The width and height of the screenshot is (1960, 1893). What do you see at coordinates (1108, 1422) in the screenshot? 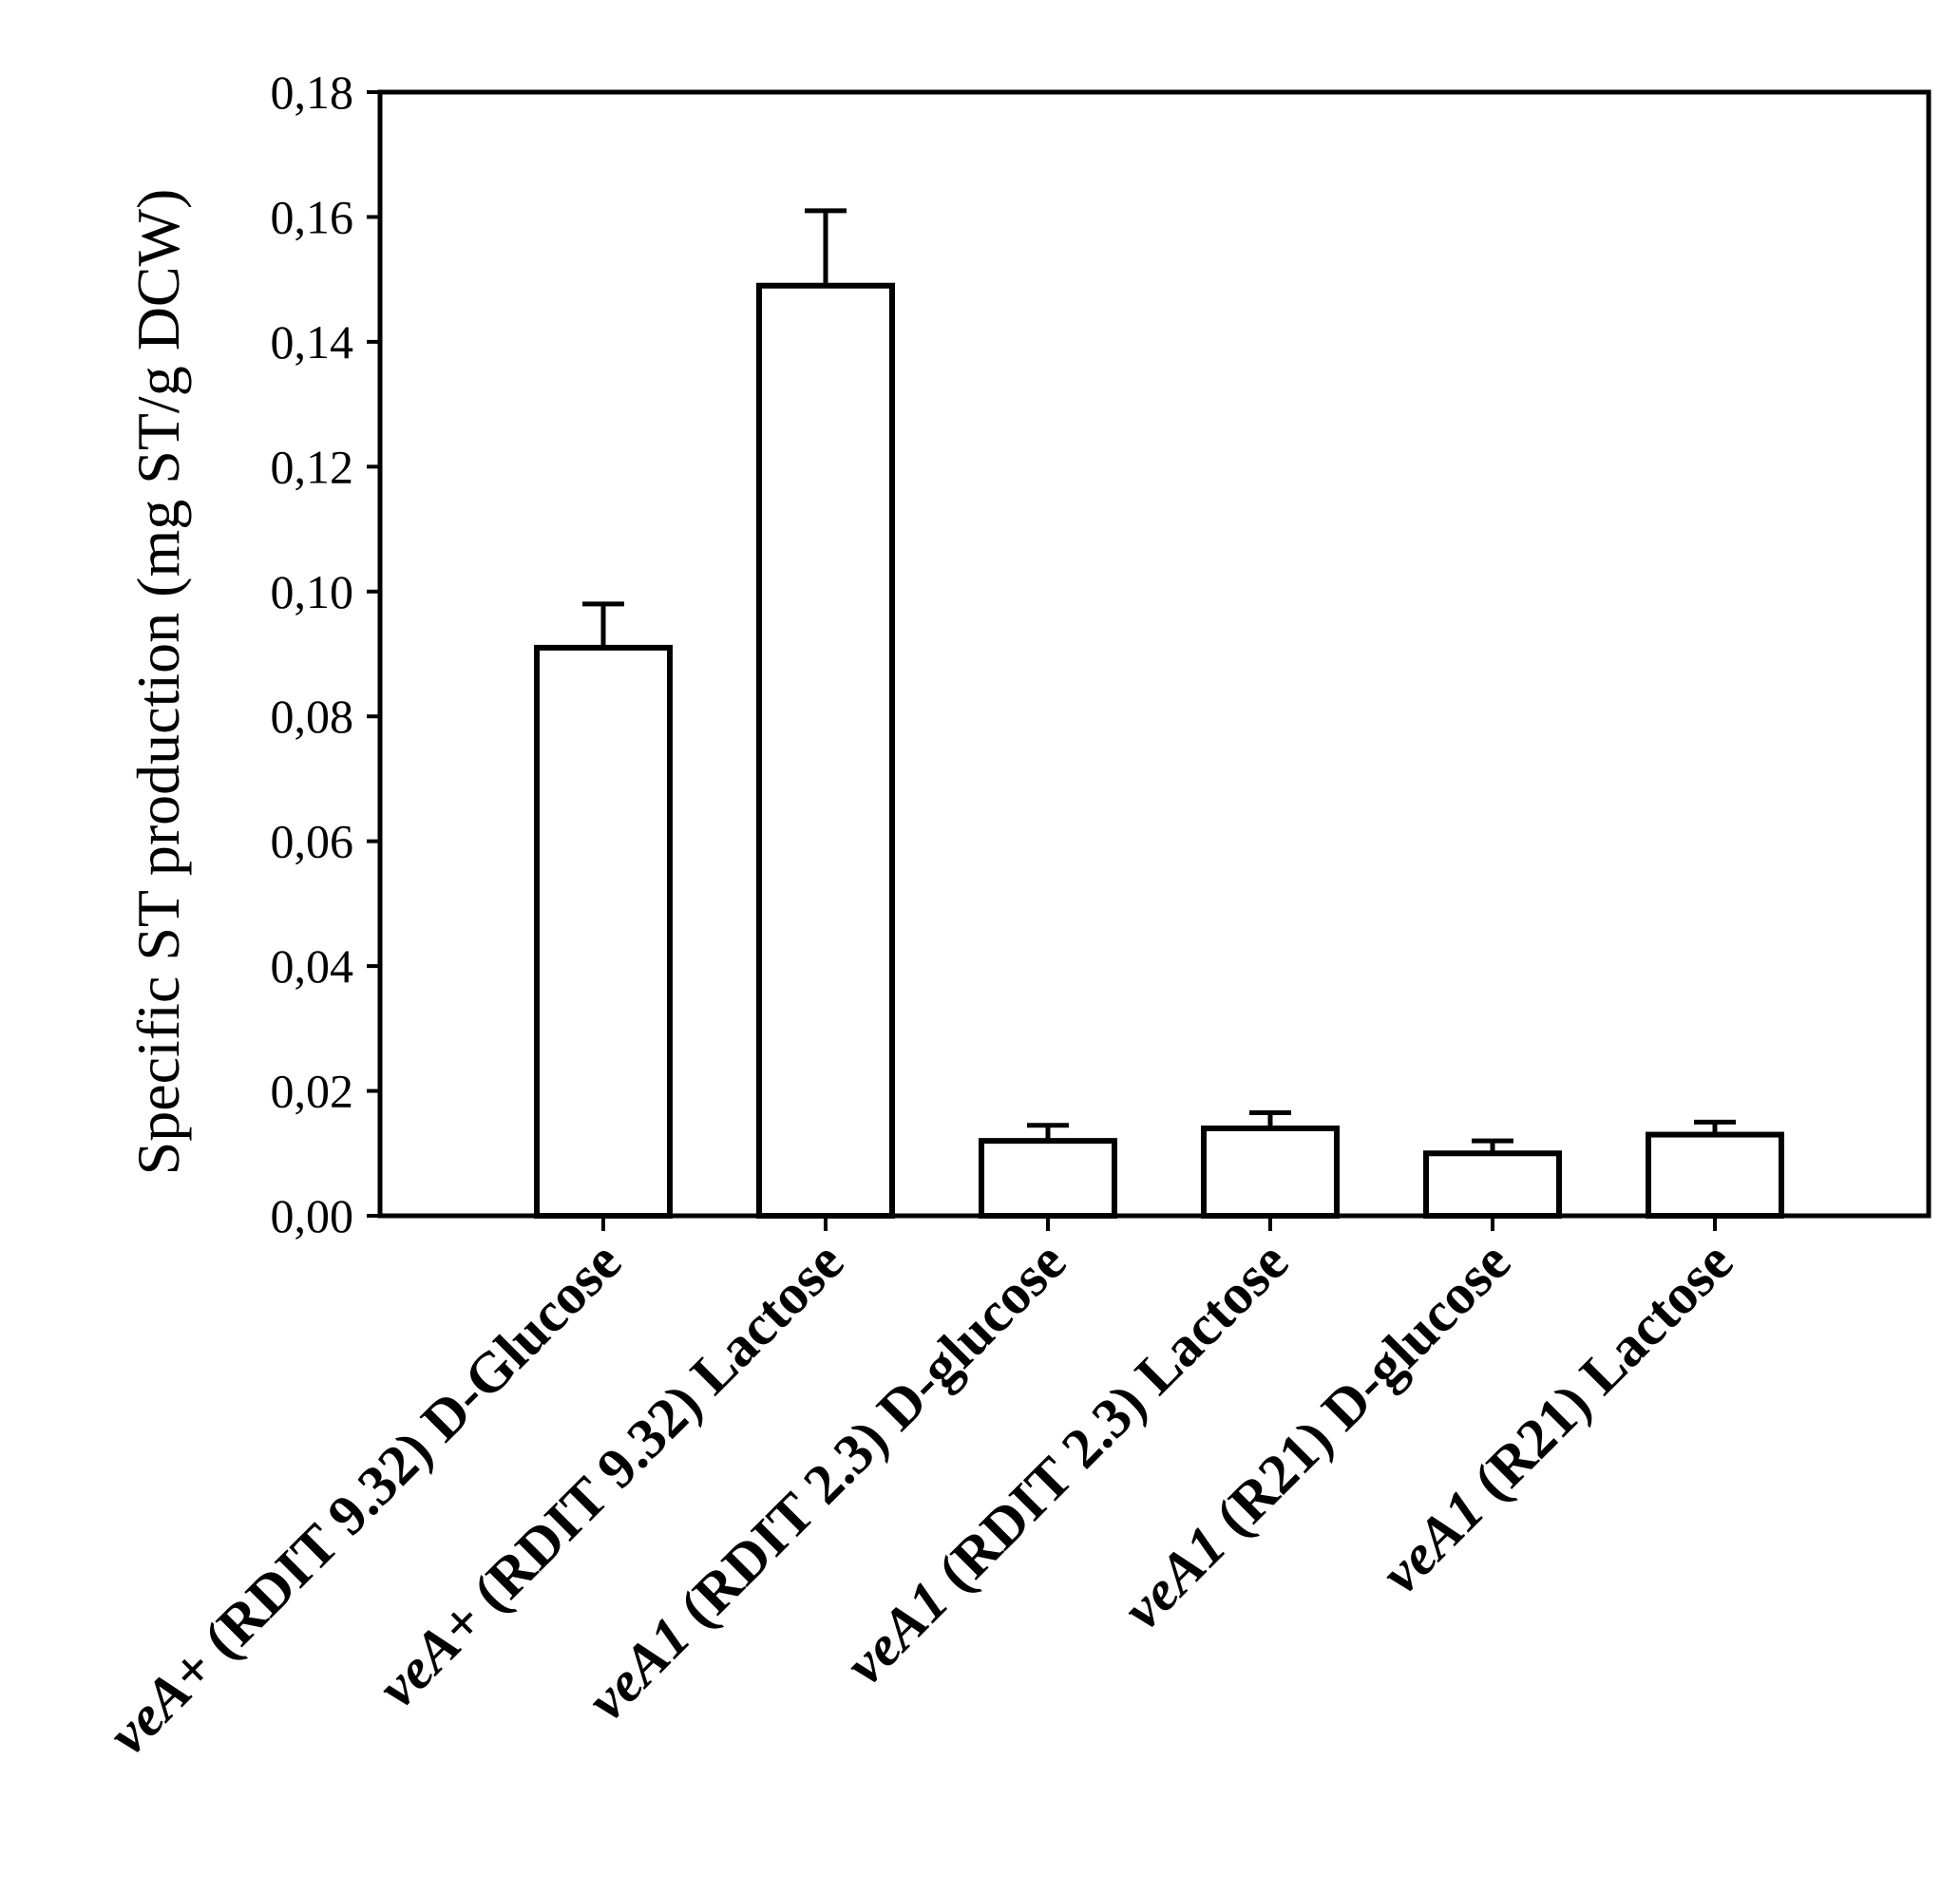
I see `x-category-label-text: (RDIT 2.3) Lactose` at bounding box center [1108, 1422].